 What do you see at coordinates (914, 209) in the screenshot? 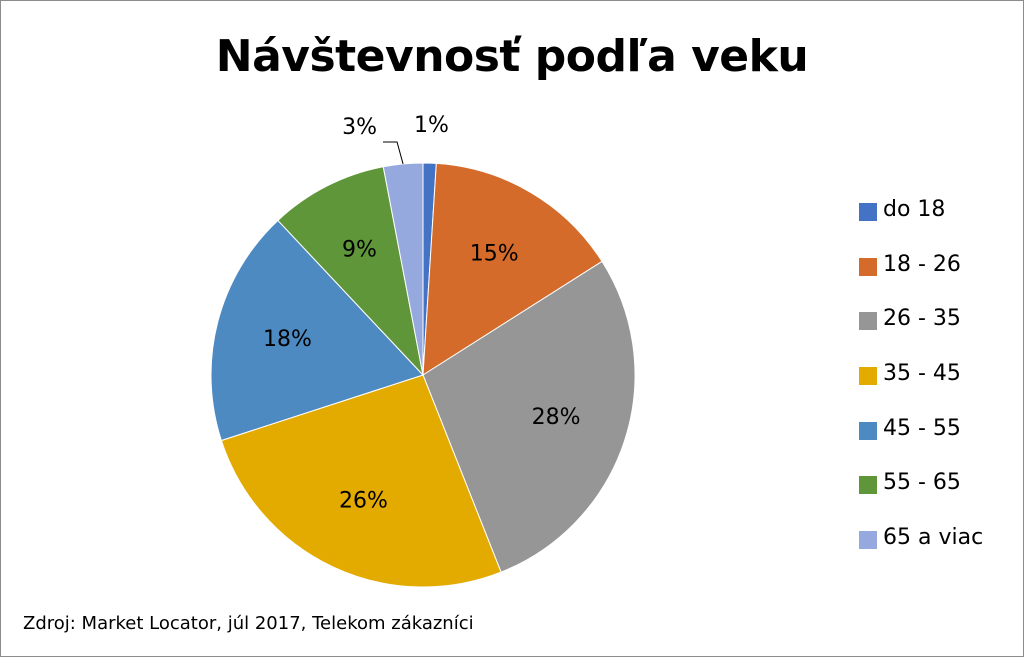
I see `legend-label: do 18` at bounding box center [914, 209].